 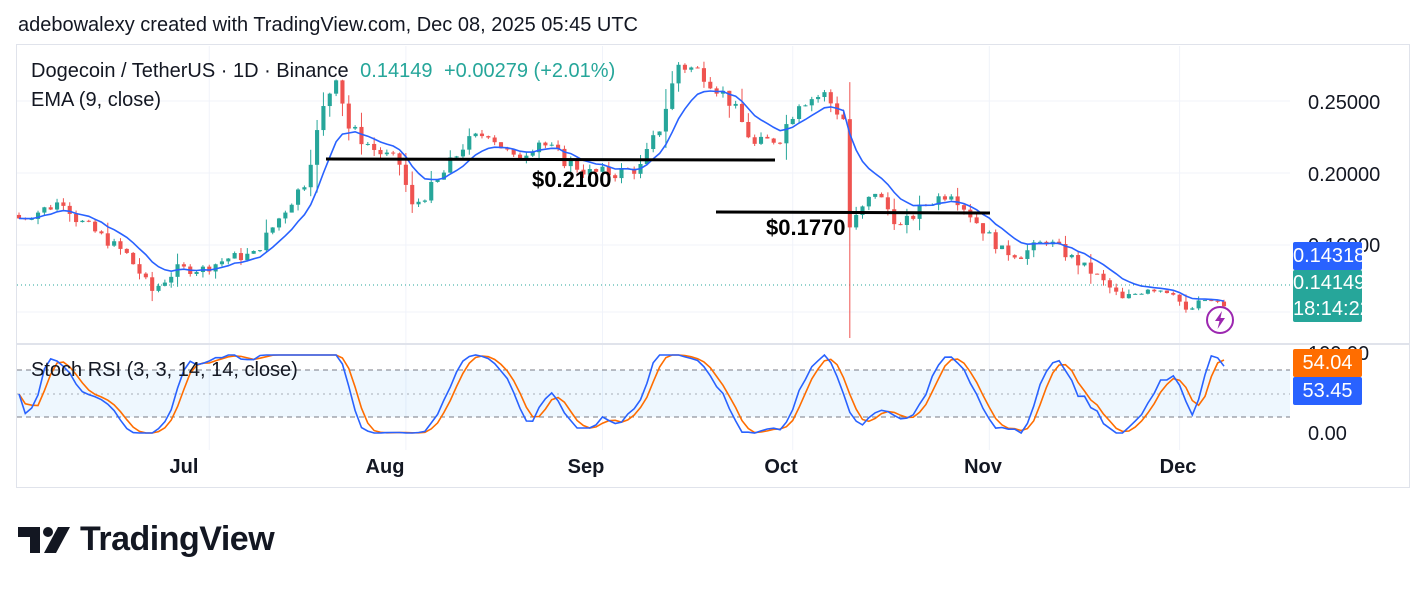 What do you see at coordinates (572, 179) in the screenshot?
I see `annotation-0.2100: $0.2100` at bounding box center [572, 179].